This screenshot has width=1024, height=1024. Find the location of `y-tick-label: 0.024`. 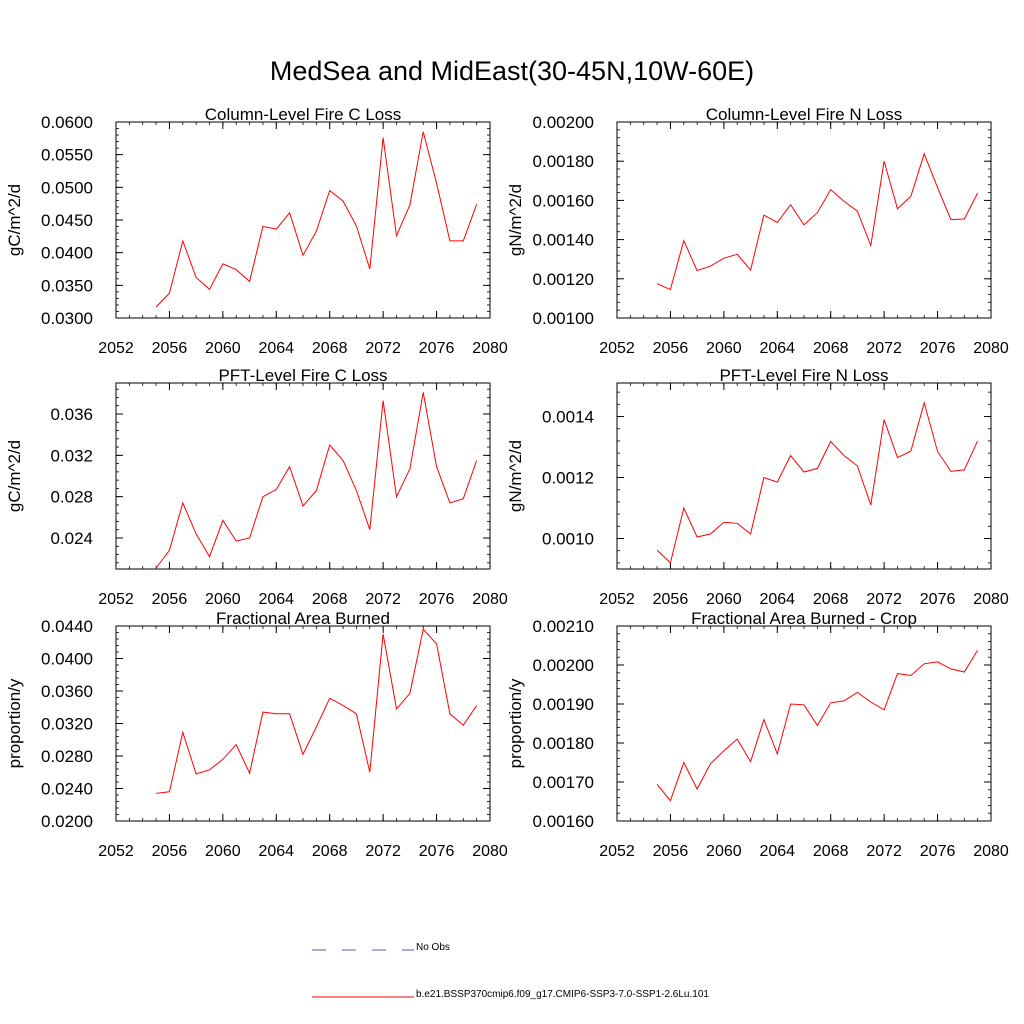

y-tick-label: 0.024 is located at coordinates (71, 538).